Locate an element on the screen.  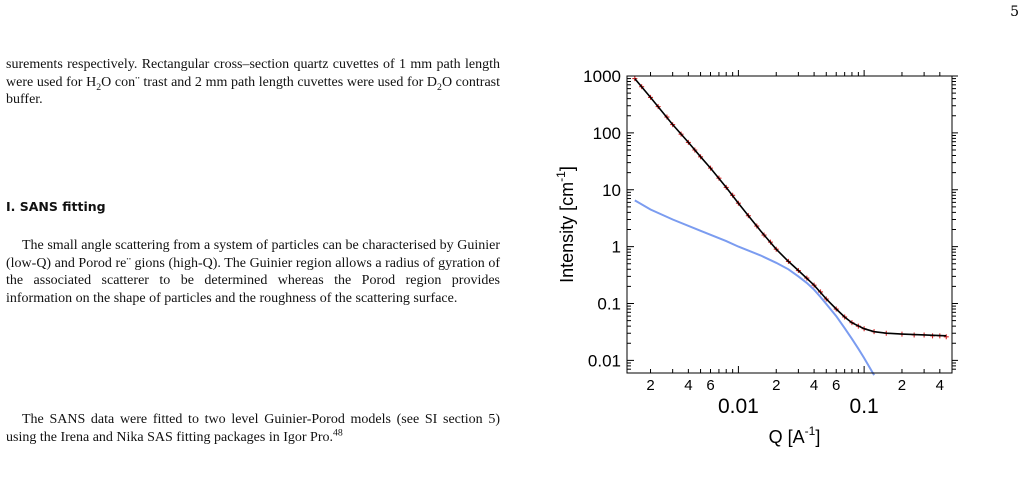
level-component-line is located at coordinates (754, 287).